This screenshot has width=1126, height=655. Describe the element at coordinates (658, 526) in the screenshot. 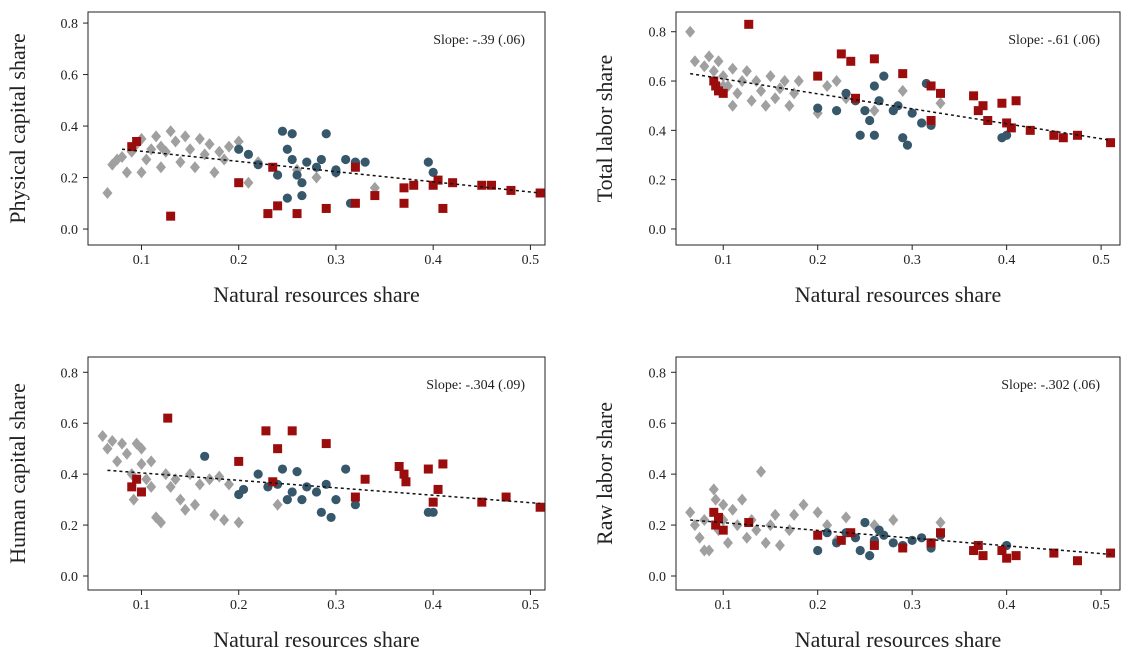

I see `y-tick-label: 0.2` at that location.